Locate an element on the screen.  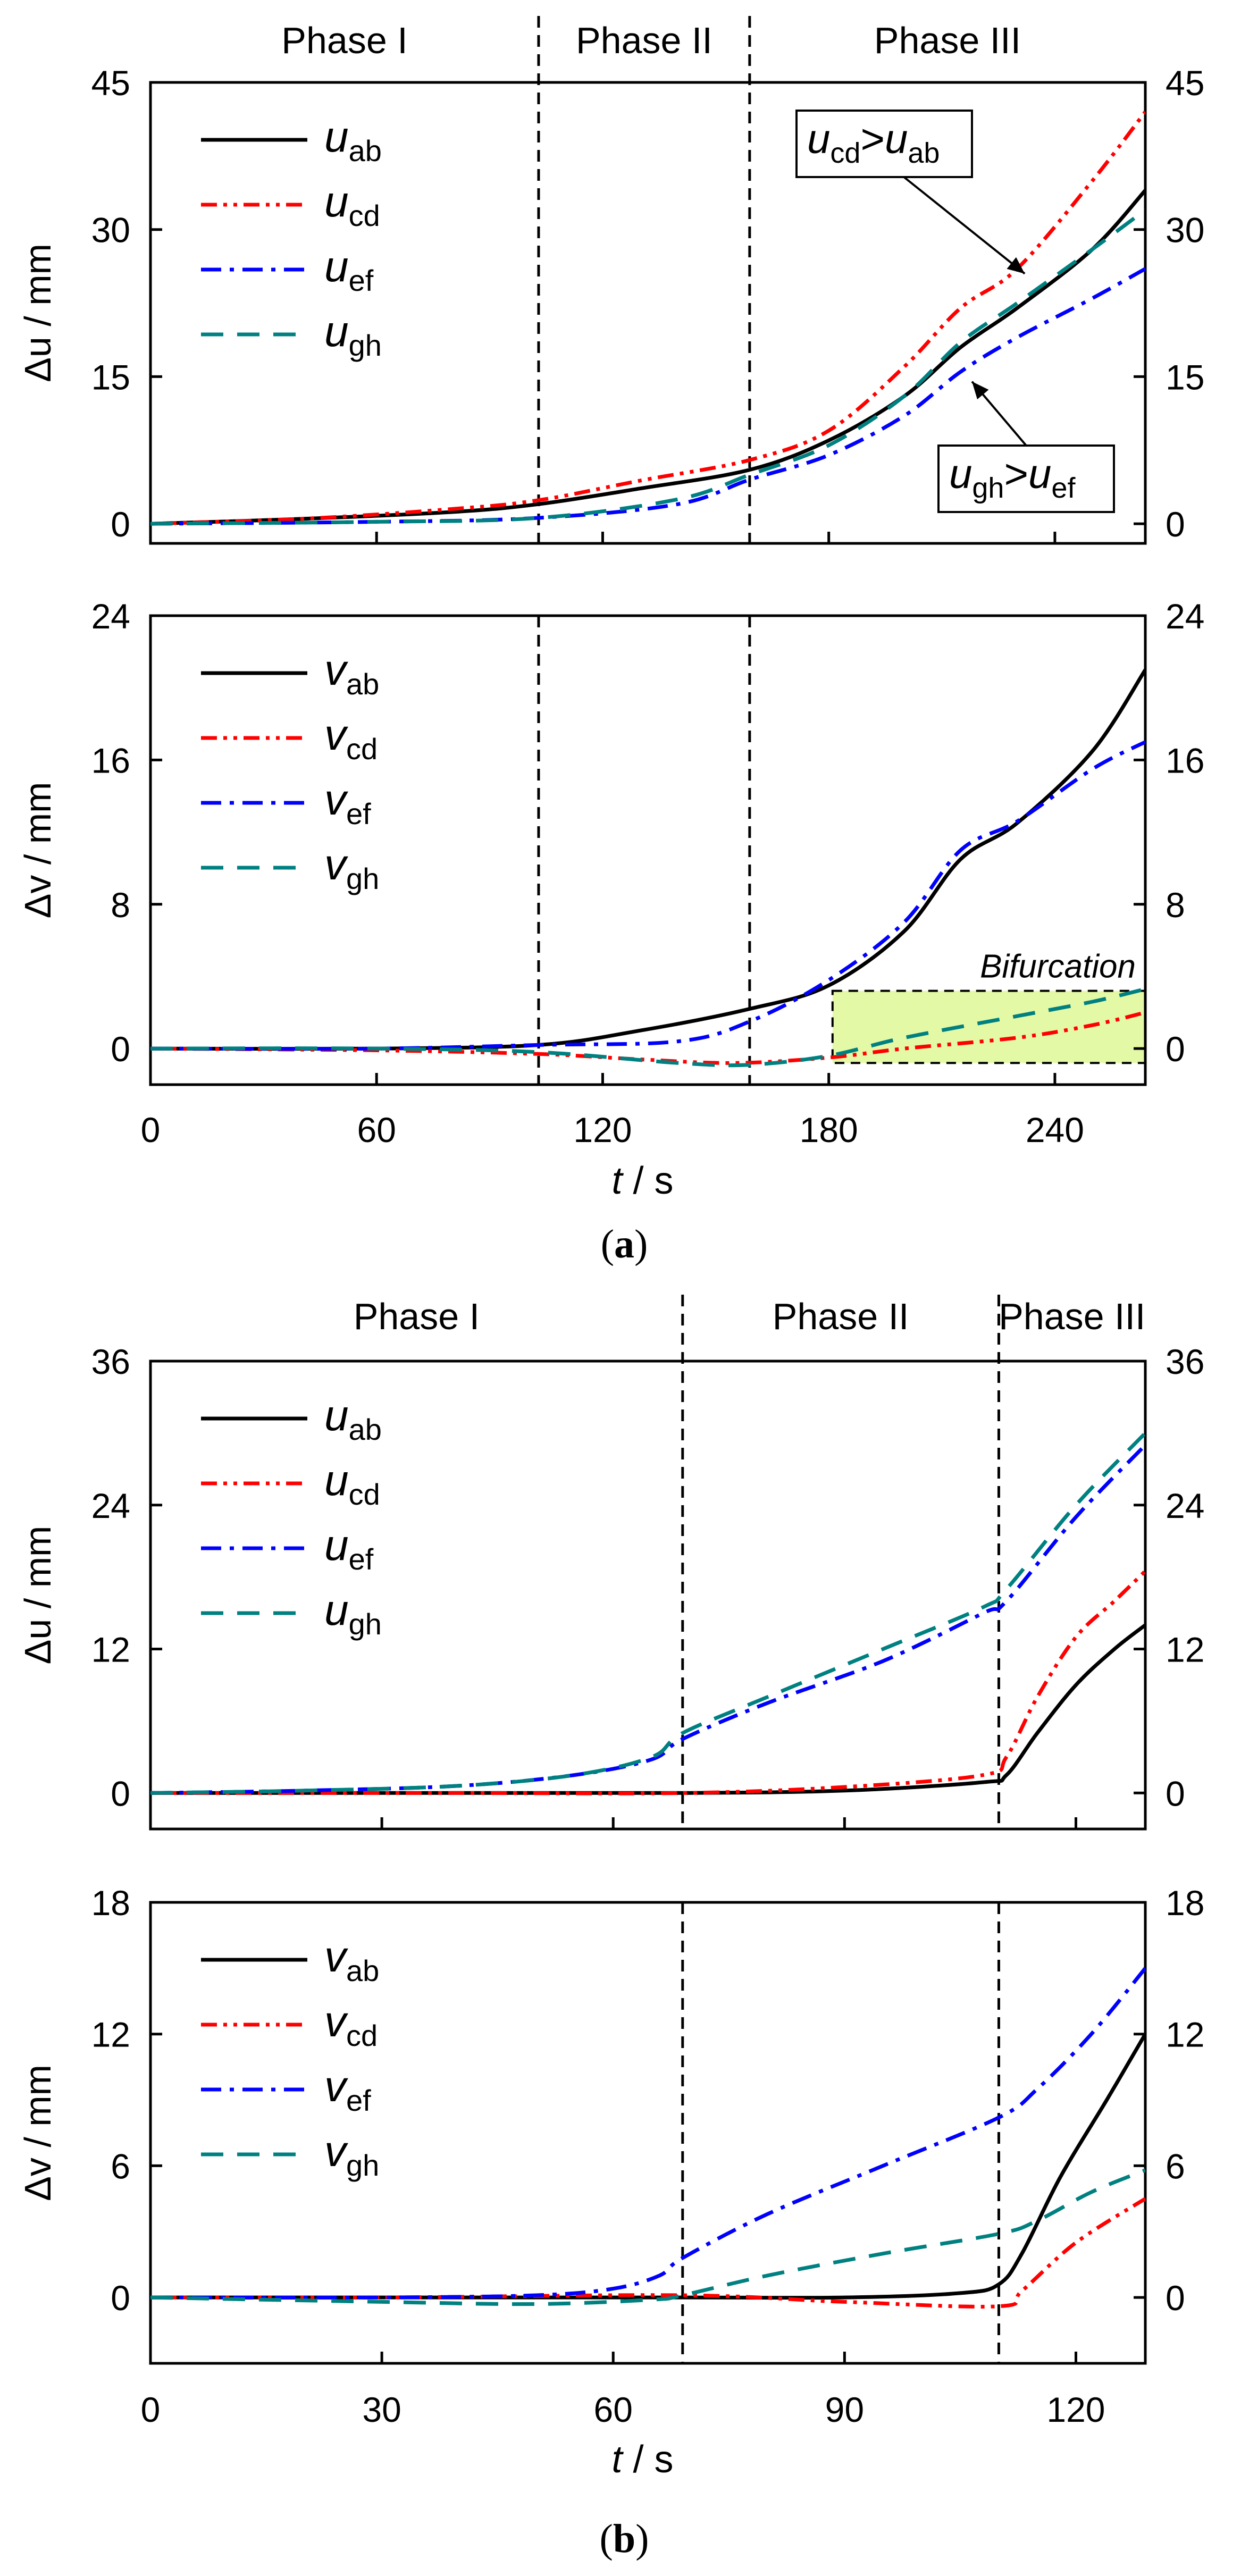
x-tick-label: 180 is located at coordinates (829, 1129).